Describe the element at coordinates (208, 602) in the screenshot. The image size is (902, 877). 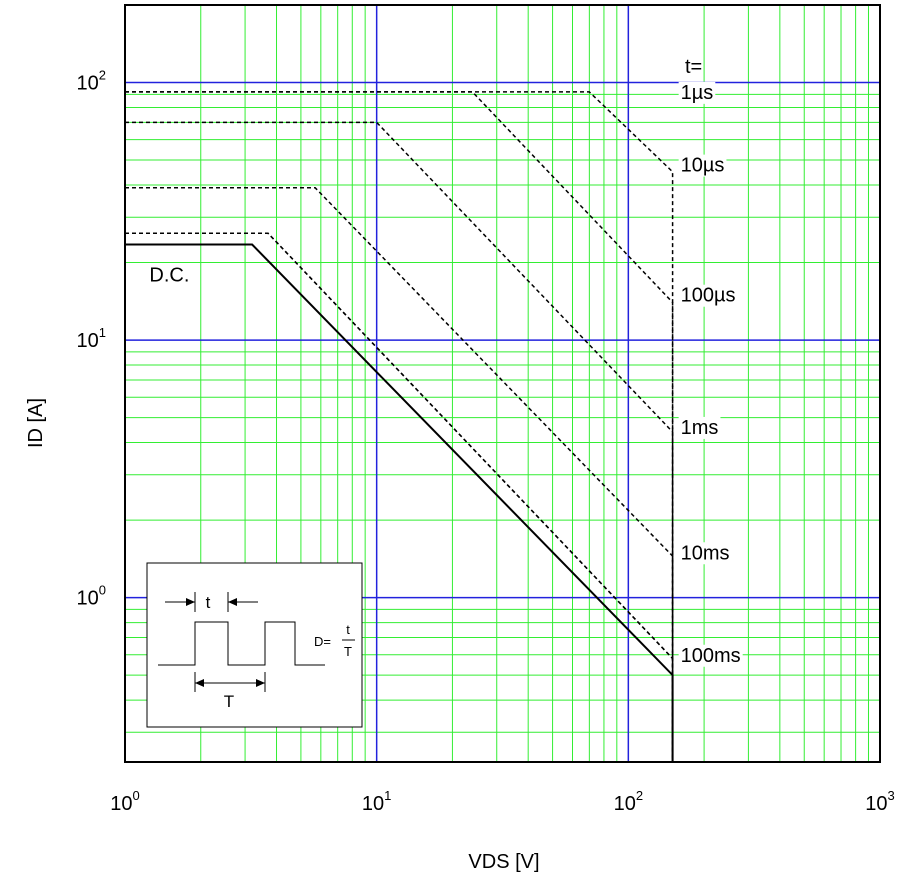
I see `inset-t-label: t` at that location.